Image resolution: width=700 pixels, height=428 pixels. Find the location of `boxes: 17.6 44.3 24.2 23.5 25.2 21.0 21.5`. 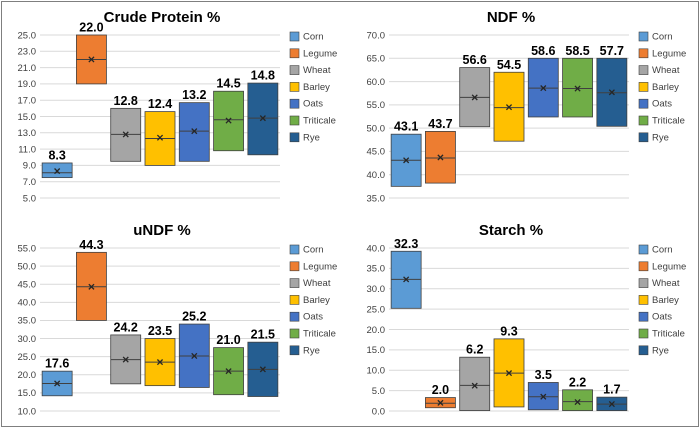

boxes: 17.6 44.3 24.2 23.5 25.2 21.0 21.5 is located at coordinates (160, 317).